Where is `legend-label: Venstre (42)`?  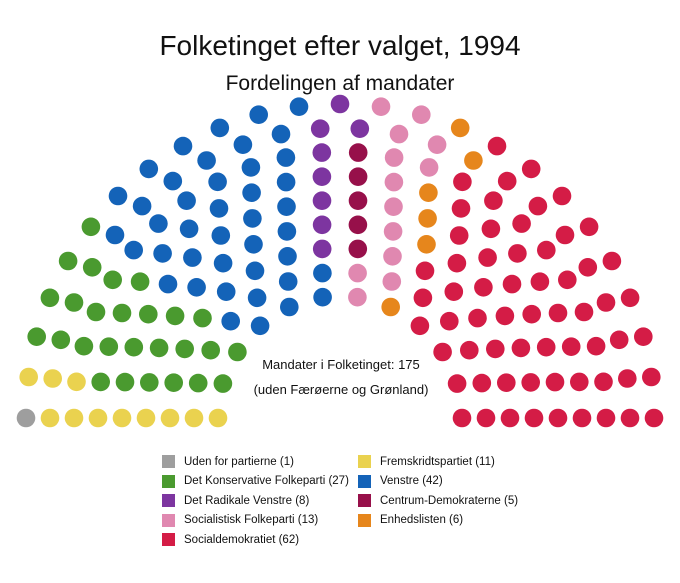
legend-label: Venstre (42) is located at coordinates (411, 481).